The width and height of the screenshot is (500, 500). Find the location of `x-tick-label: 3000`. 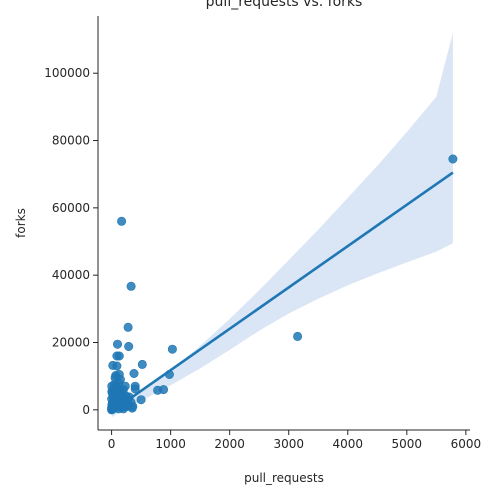

x-tick-label: 3000 is located at coordinates (288, 444).